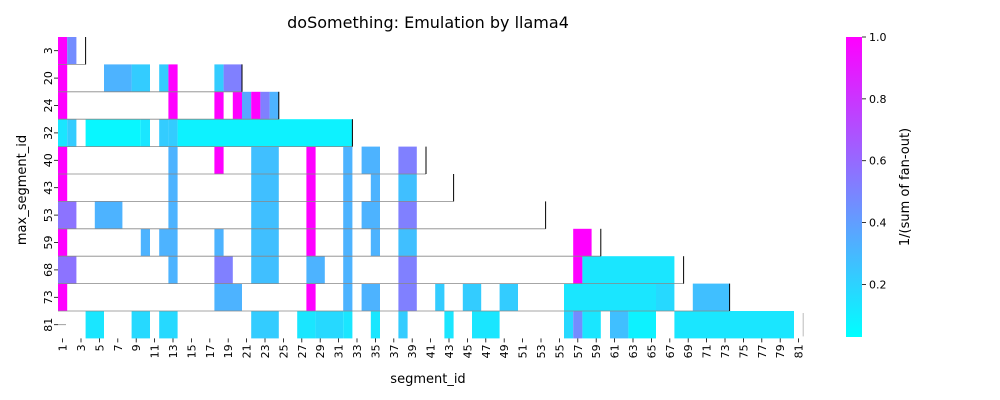  What do you see at coordinates (725, 351) in the screenshot?
I see `x-tick-label: 73` at bounding box center [725, 351].